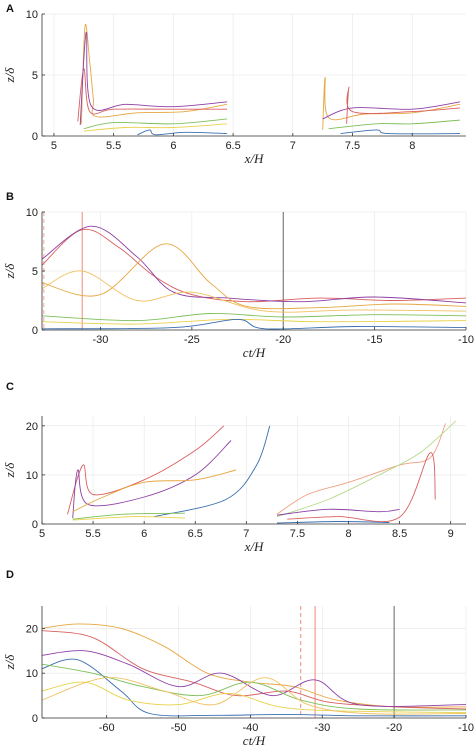  What do you see at coordinates (192, 340) in the screenshot?
I see `x-tick-label: -25` at bounding box center [192, 340].